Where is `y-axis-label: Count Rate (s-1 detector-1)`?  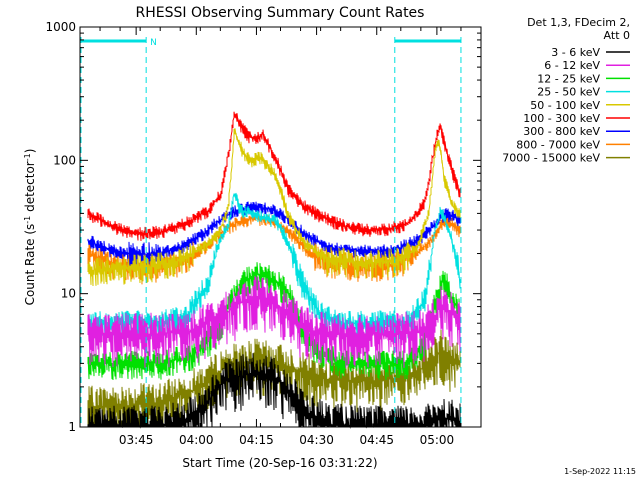 y-axis-label: Count Rate (s-1 detector-1) is located at coordinates (30, 227).